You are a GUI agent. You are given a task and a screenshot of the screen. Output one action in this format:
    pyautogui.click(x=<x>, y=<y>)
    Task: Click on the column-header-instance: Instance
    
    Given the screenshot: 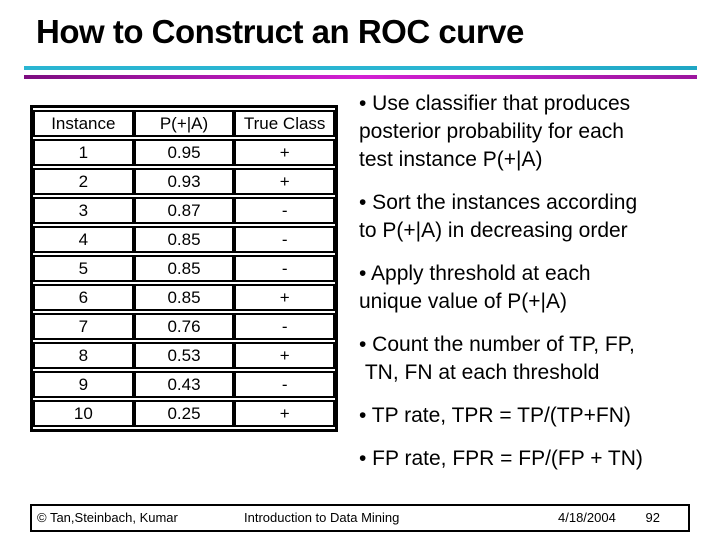 What is the action you would take?
    pyautogui.click(x=83, y=123)
    